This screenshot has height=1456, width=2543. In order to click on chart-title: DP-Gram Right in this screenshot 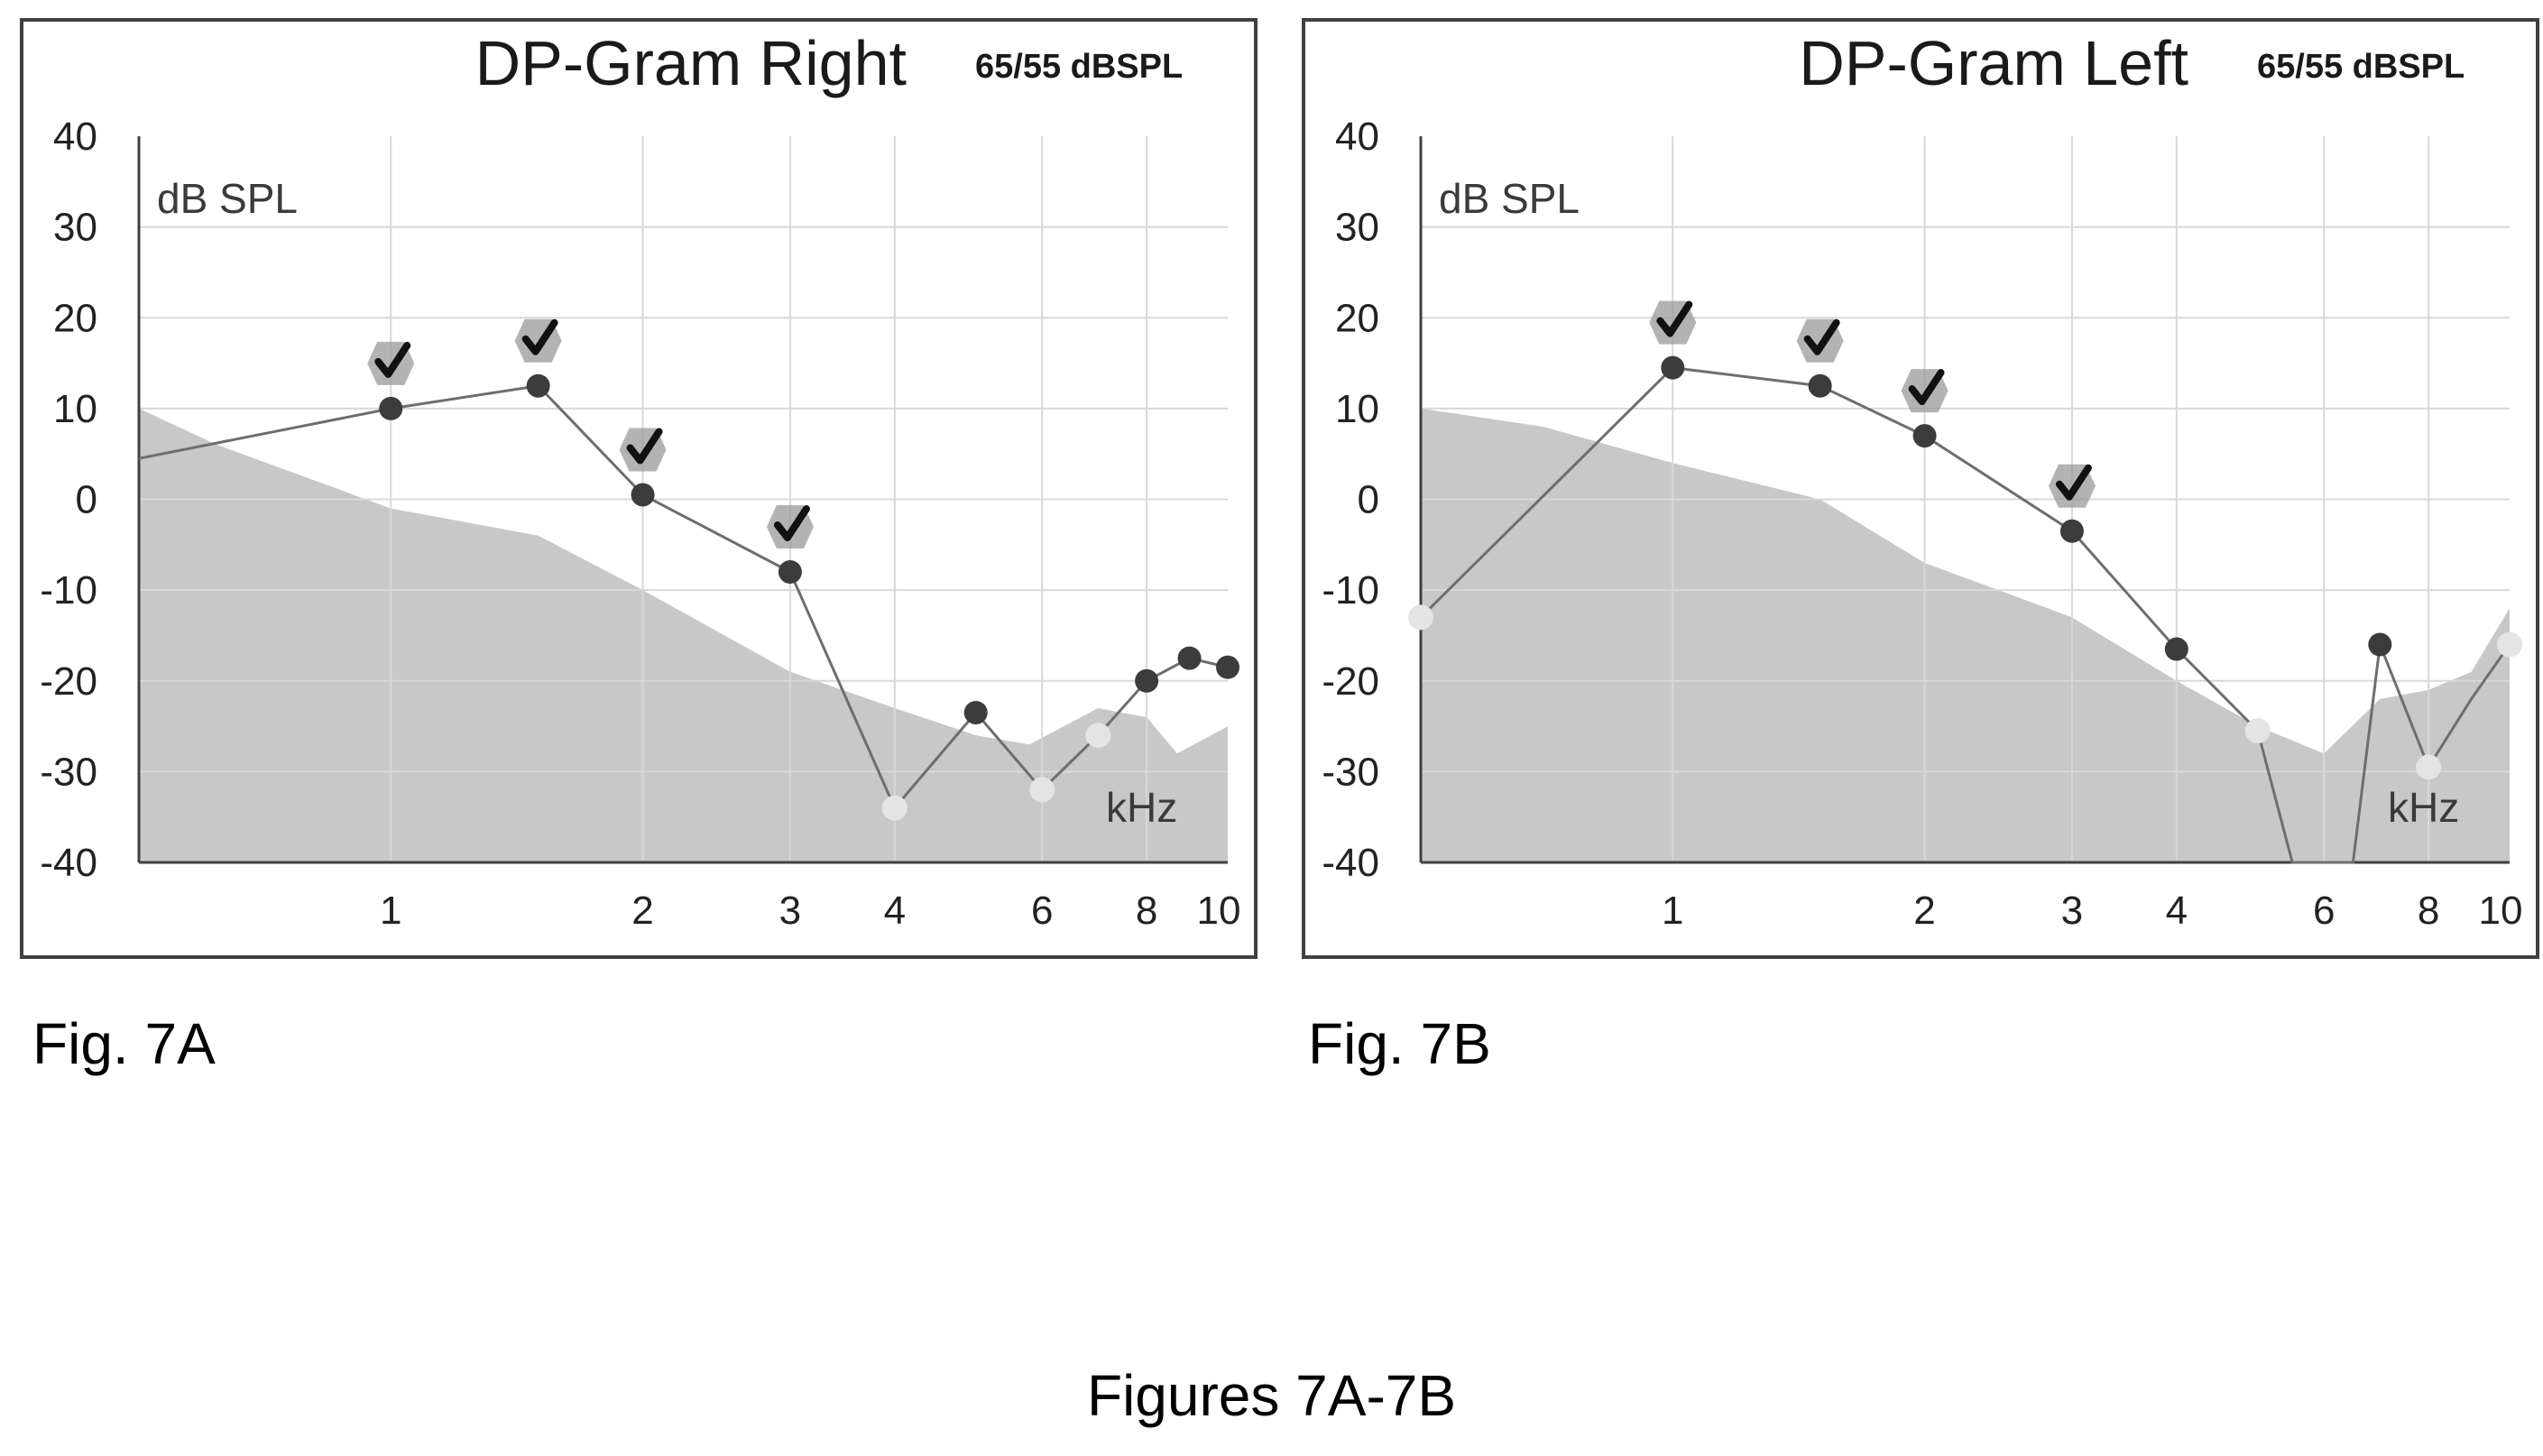, I will do `click(691, 63)`.